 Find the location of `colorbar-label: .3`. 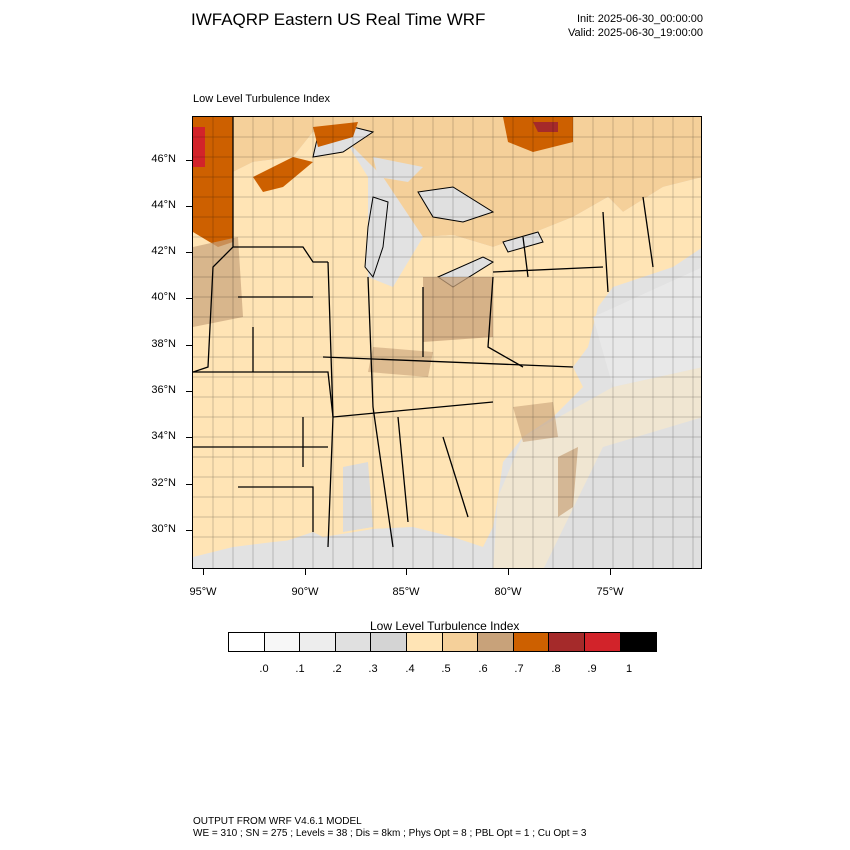

colorbar-label: .3 is located at coordinates (373, 669).